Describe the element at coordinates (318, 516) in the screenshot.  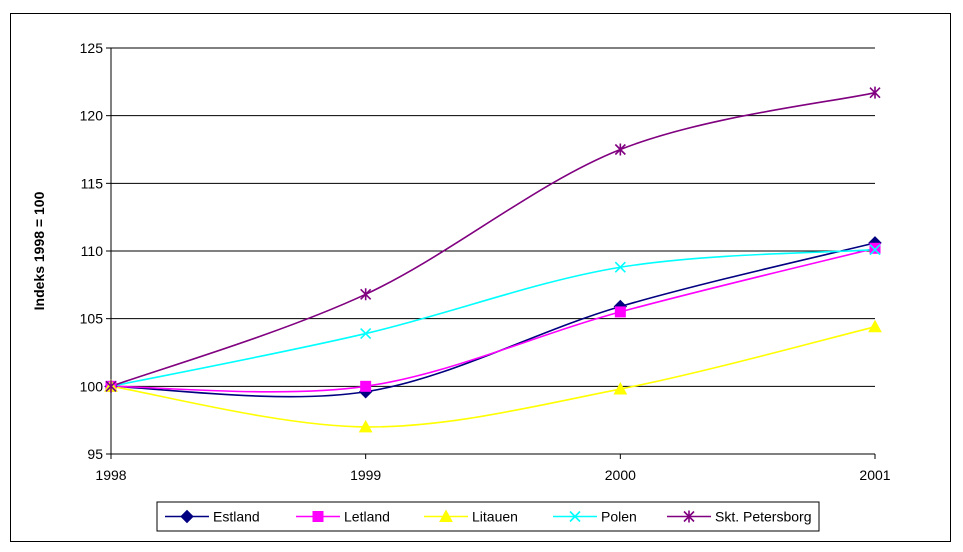
I see `legend-marker-letland` at that location.